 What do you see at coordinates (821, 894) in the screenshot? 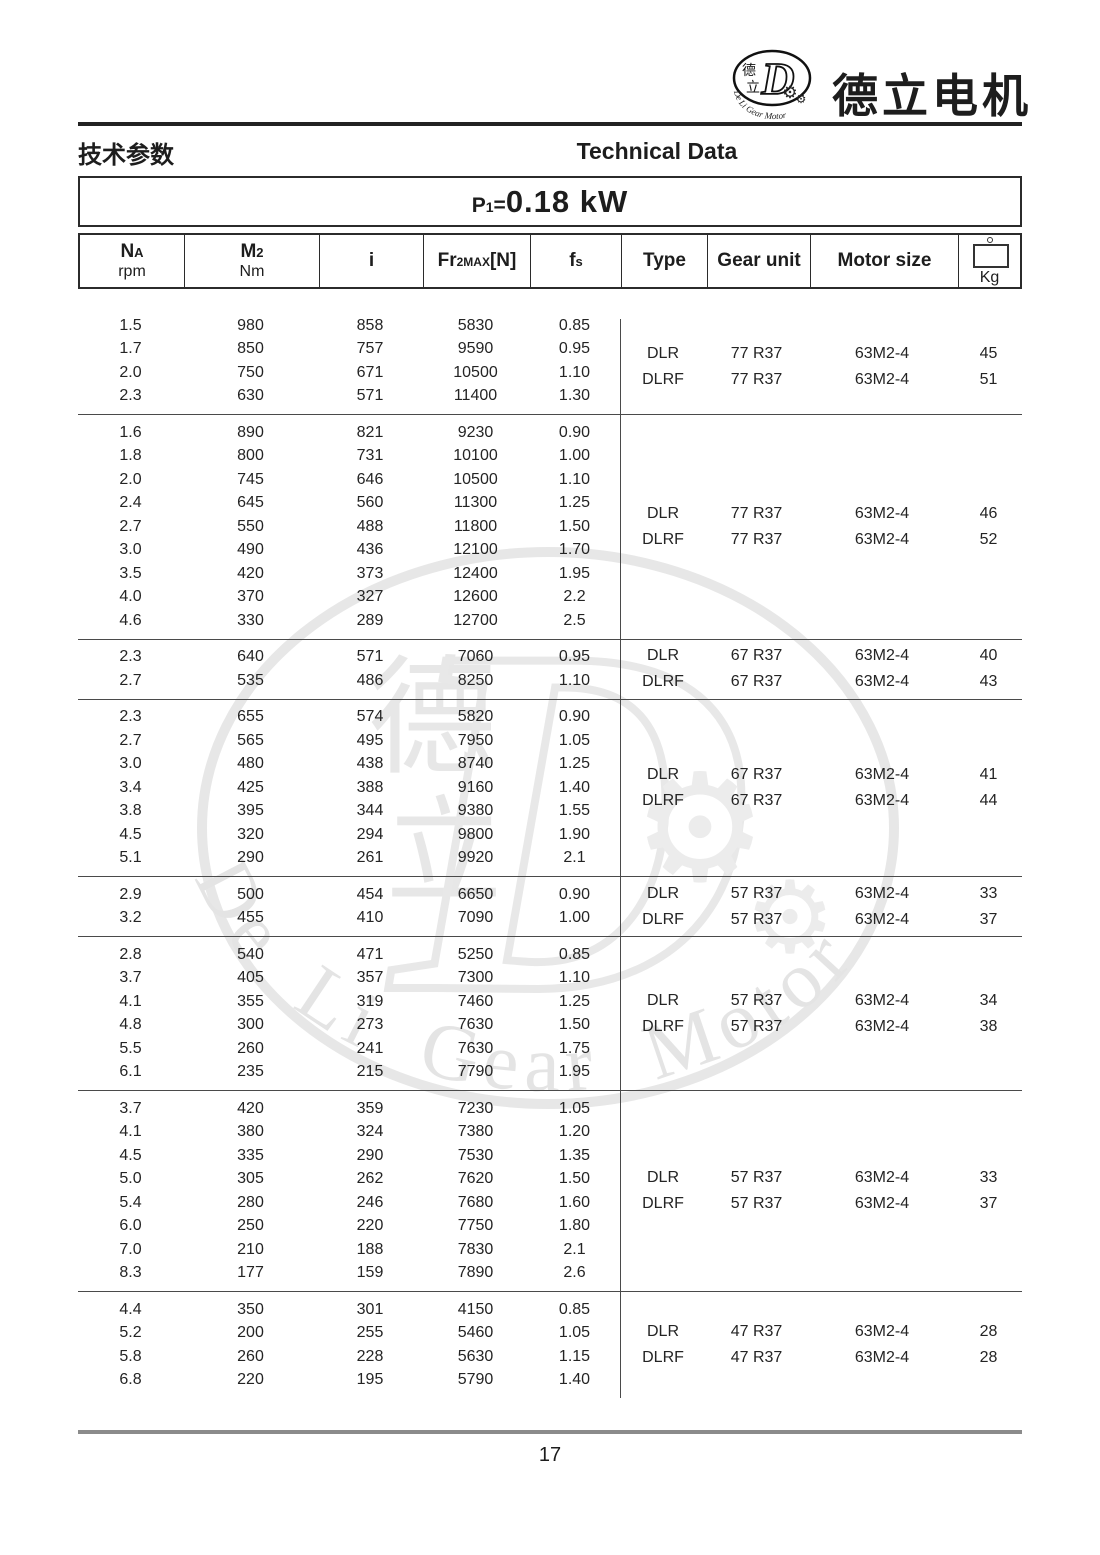
I see `variant-row: DLR 57 R37 63M2-4 33` at bounding box center [821, 894].